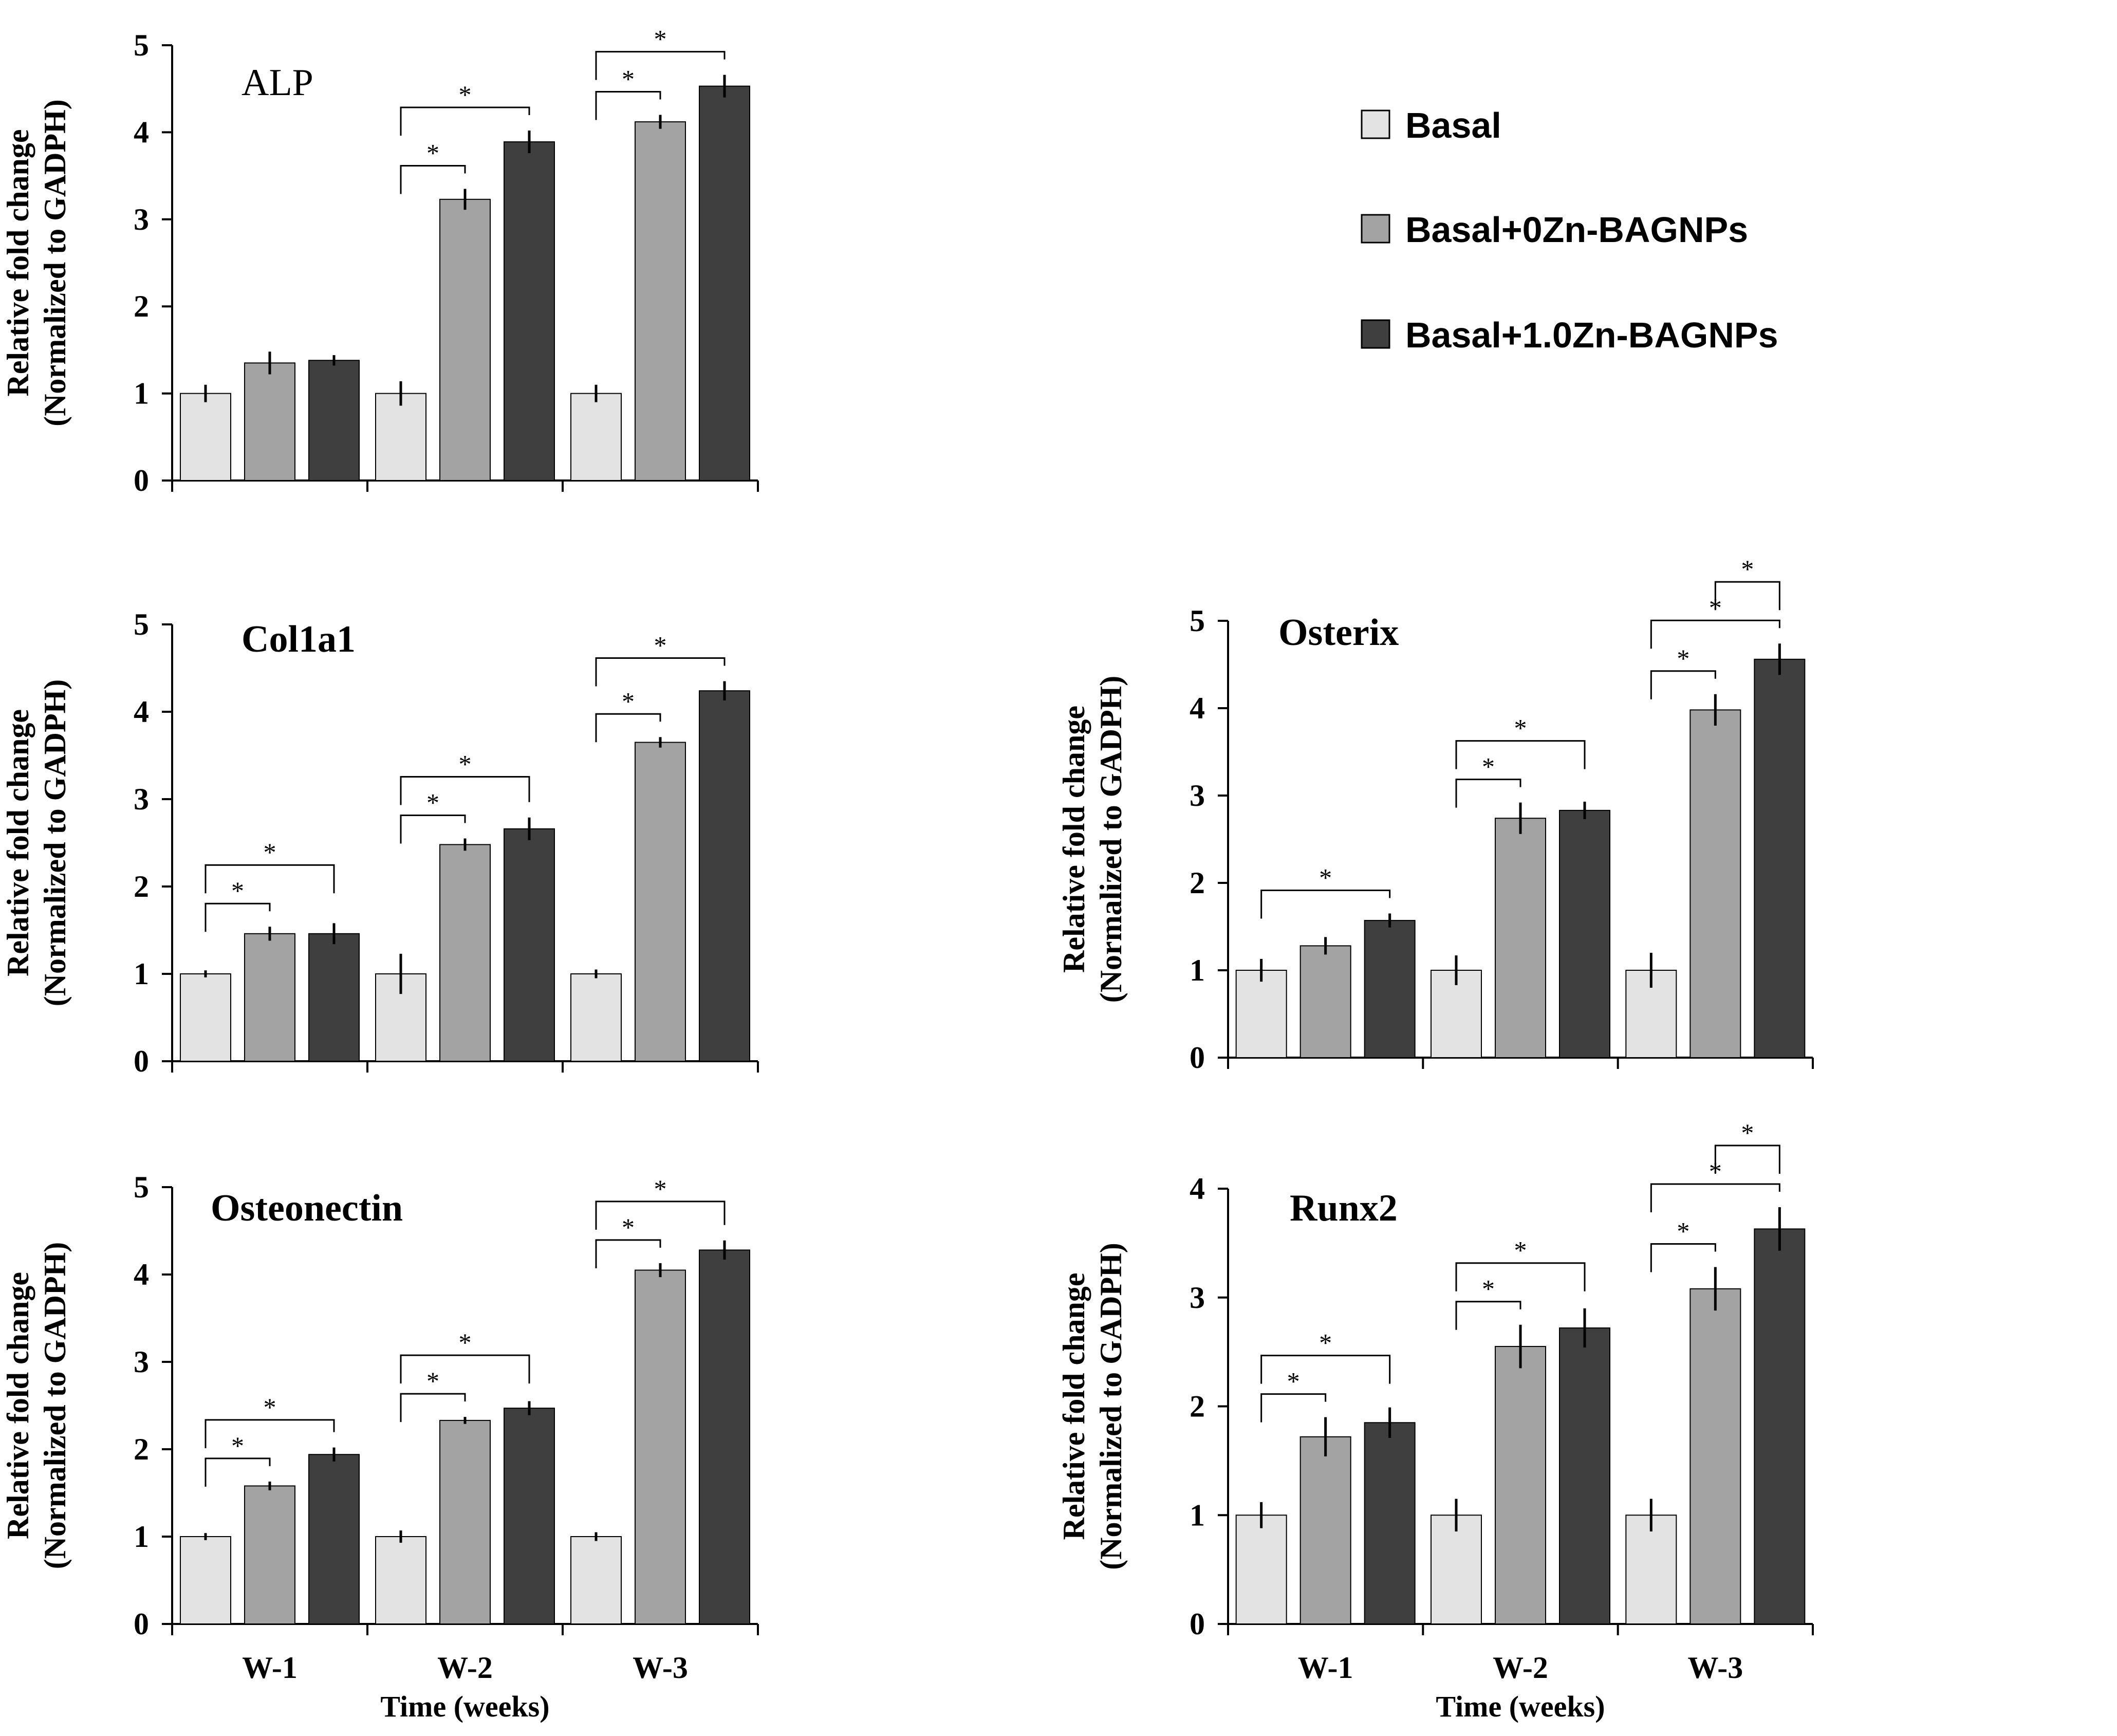 This screenshot has width=2117, height=1736. Describe the element at coordinates (277, 83) in the screenshot. I see `panel-title: ALP` at that location.